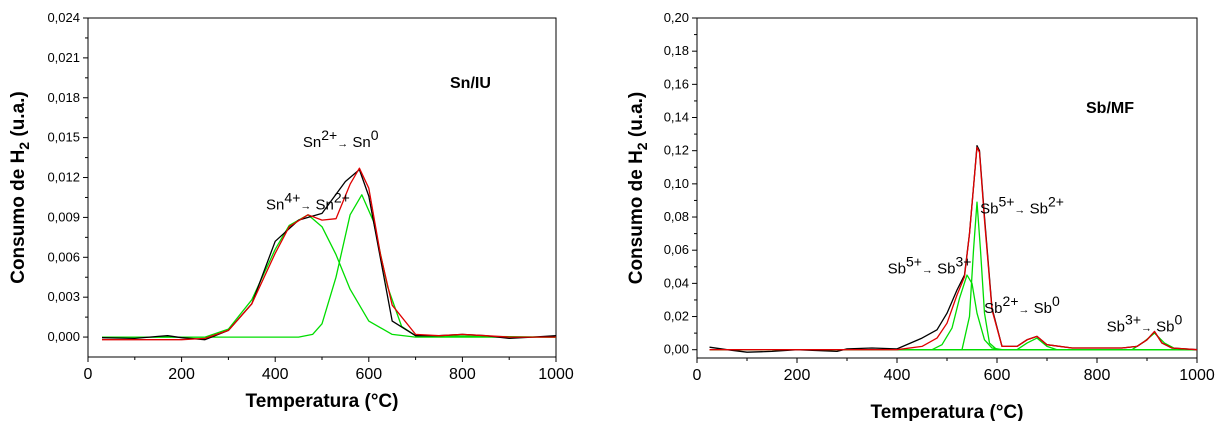  I want to click on chart1-annotation-0: Sn4+→ Sn2+, so click(308, 201).